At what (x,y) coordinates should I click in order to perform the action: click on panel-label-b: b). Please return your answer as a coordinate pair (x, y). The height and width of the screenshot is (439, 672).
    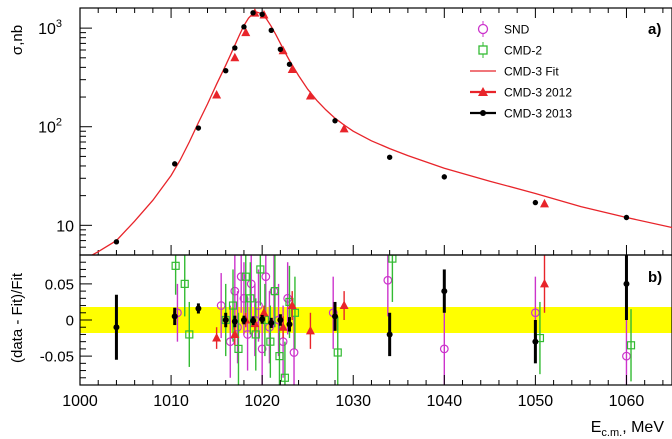
    Looking at the image, I should click on (655, 277).